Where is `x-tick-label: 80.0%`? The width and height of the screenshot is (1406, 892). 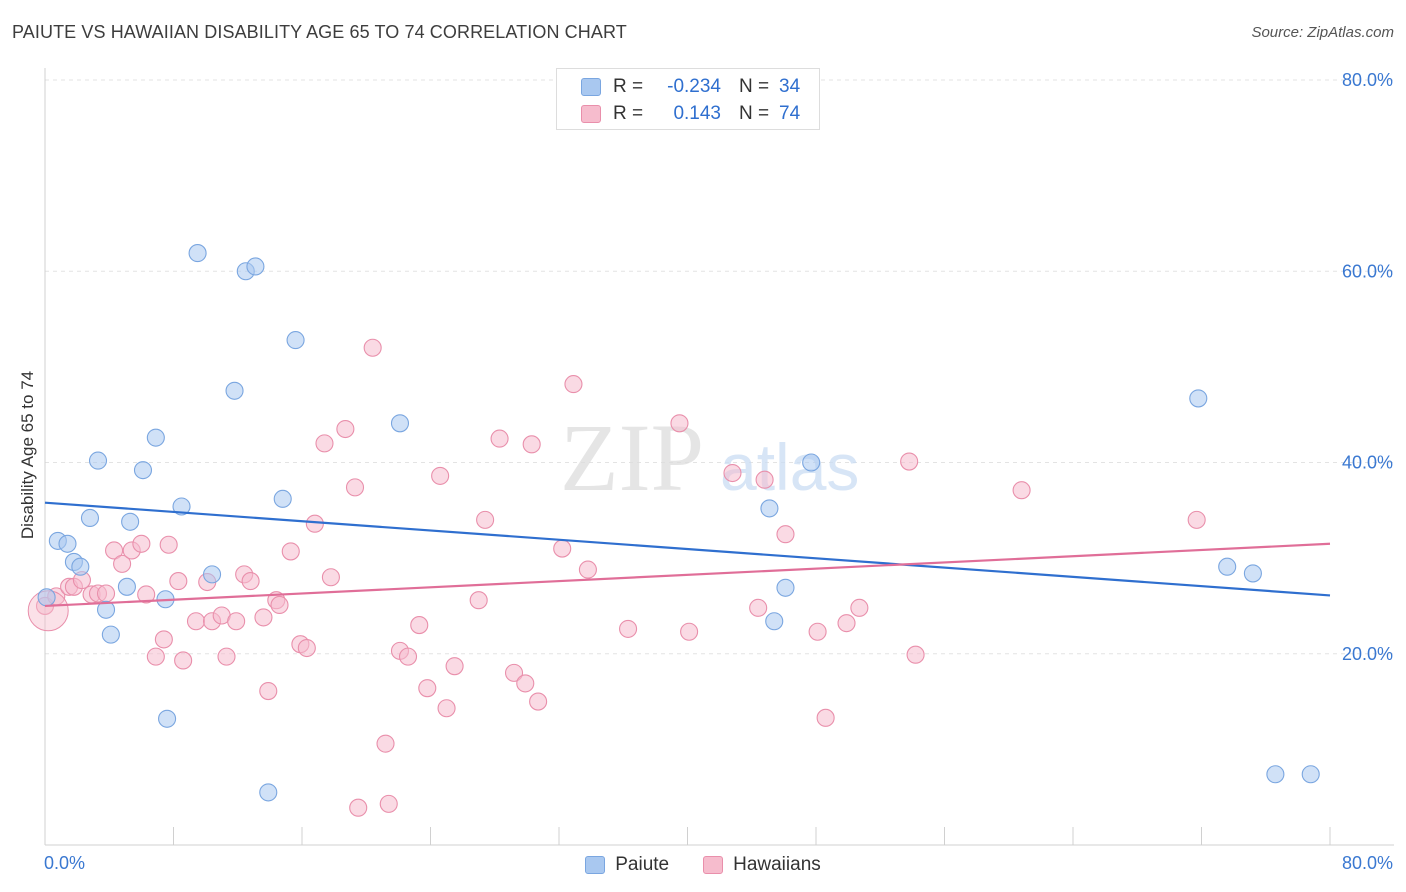
x-tick-label: 80.0% is located at coordinates (1367, 863).